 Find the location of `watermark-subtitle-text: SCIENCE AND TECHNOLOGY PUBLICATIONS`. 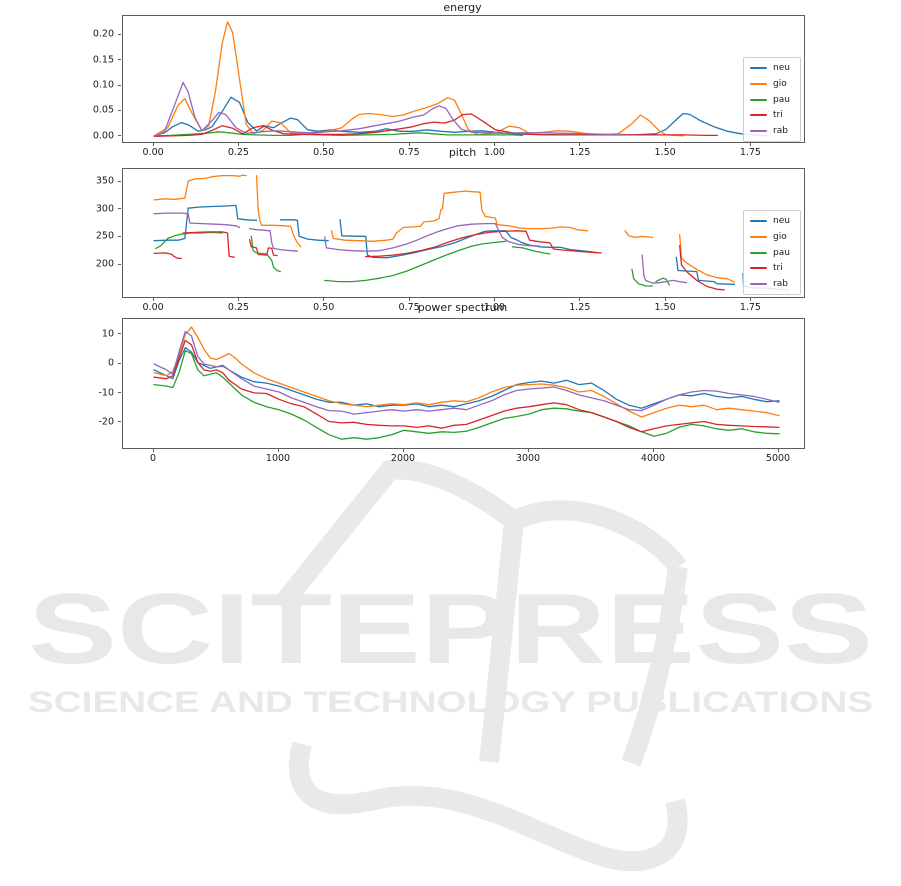

watermark-subtitle-text: SCIENCE AND TECHNOLOGY PUBLICATIONS is located at coordinates (450, 702).